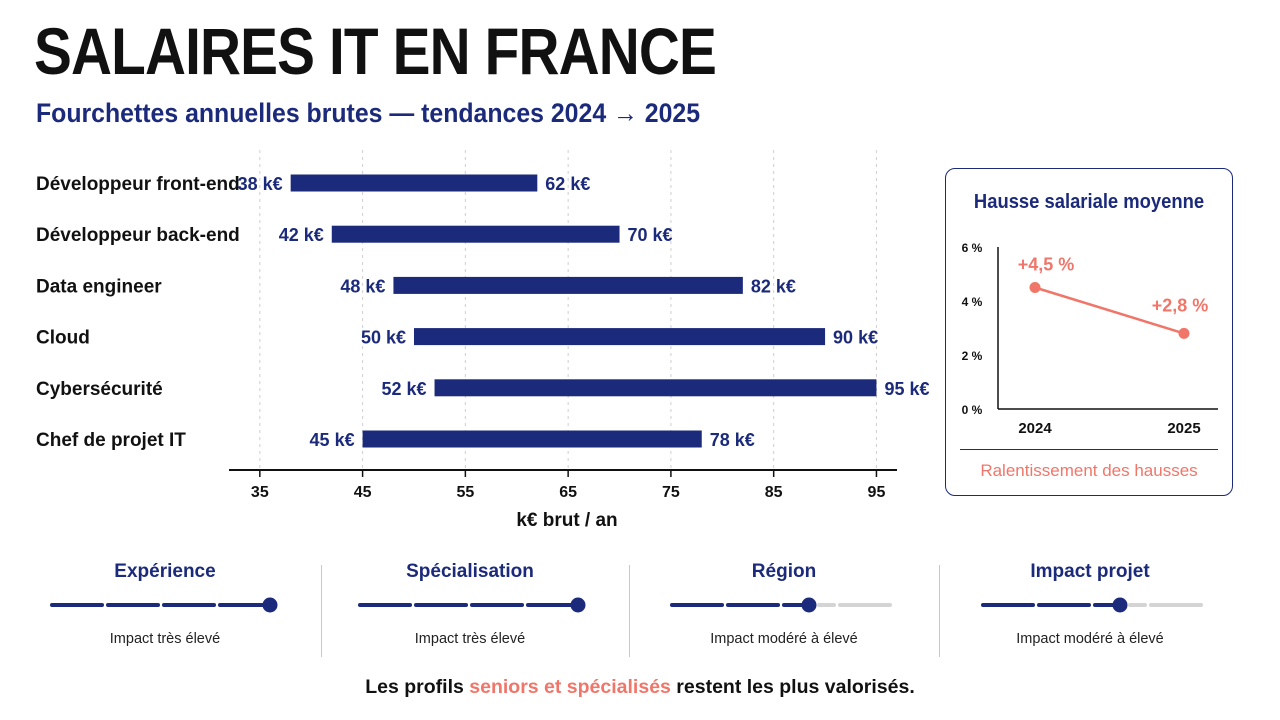 The image size is (1280, 720). Describe the element at coordinates (972, 356) in the screenshot. I see `y-tick-label: 2 %` at that location.